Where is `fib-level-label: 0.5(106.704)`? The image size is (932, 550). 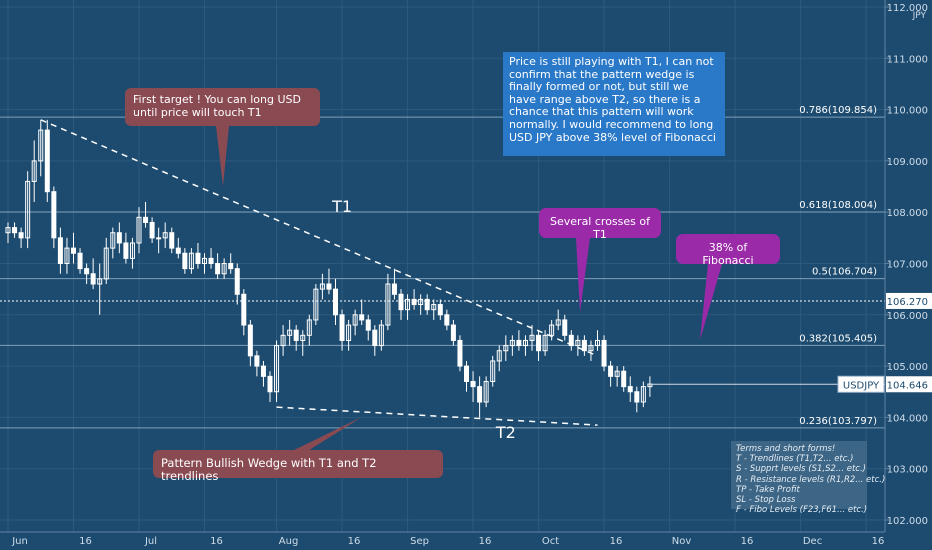
fib-level-label: 0.5(106.704) is located at coordinates (844, 272).